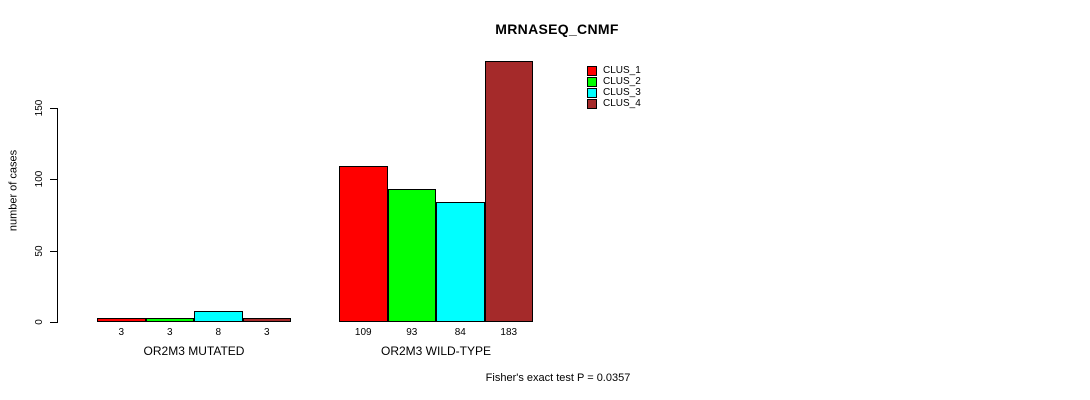 This screenshot has width=1090, height=400. Describe the element at coordinates (39, 179) in the screenshot. I see `y-tick-label: 100` at that location.